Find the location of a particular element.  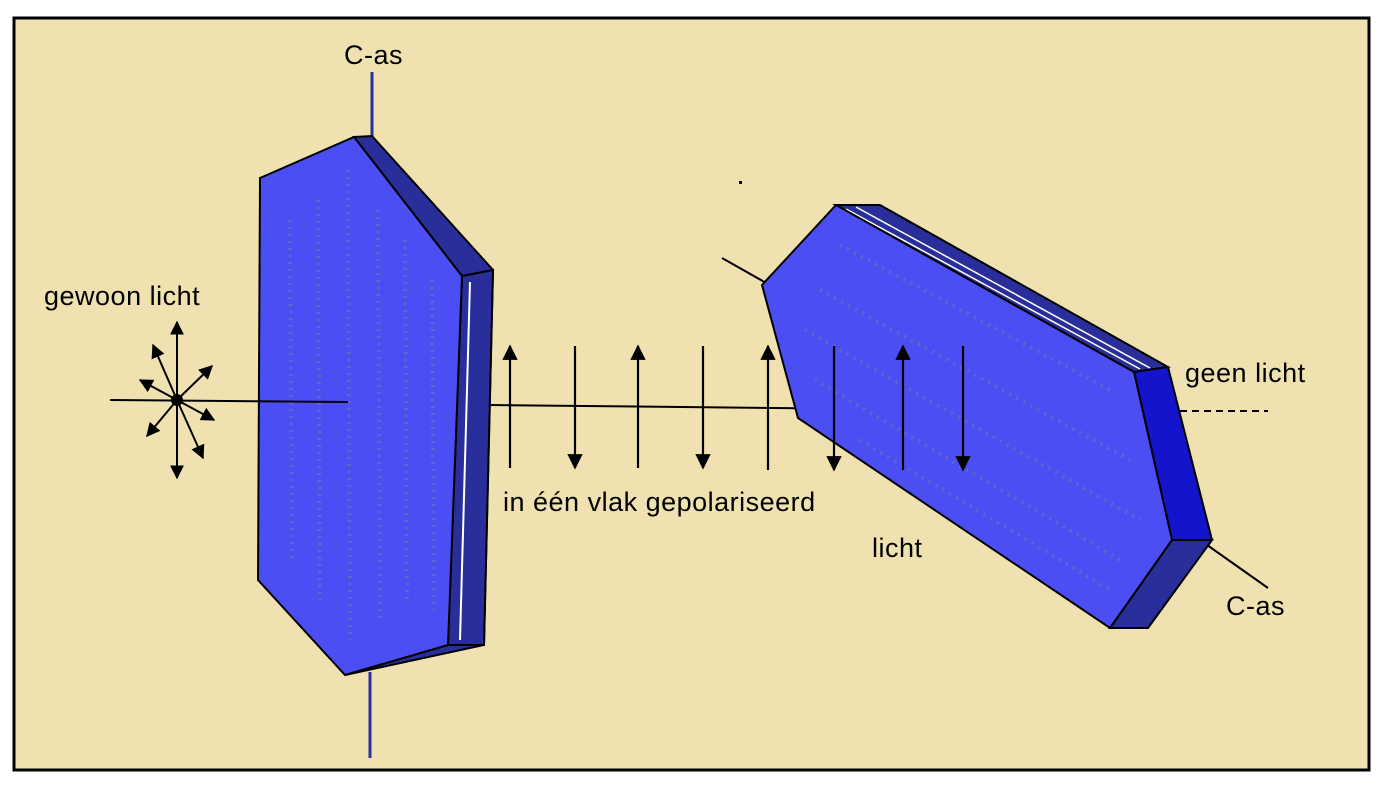

polarized-light-label: in één vlak gepolariseerd is located at coordinates (659, 502).